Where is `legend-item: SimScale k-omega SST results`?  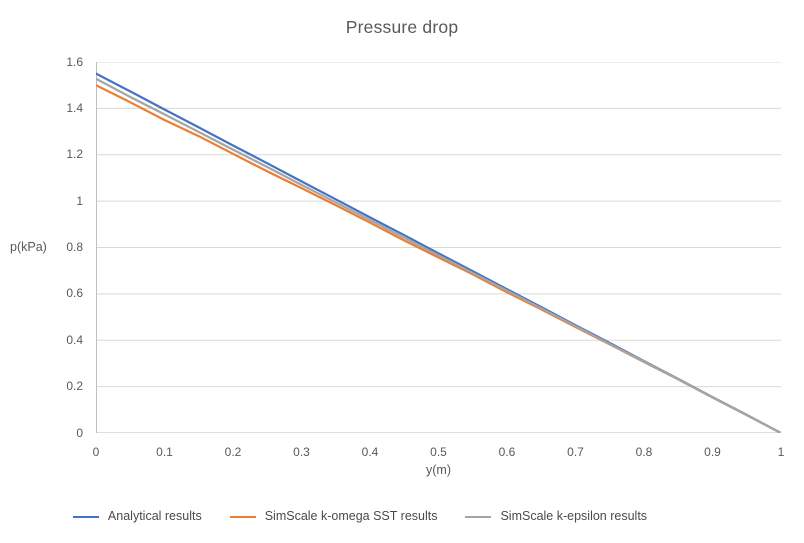 legend-item: SimScale k-omega SST results is located at coordinates (333, 516).